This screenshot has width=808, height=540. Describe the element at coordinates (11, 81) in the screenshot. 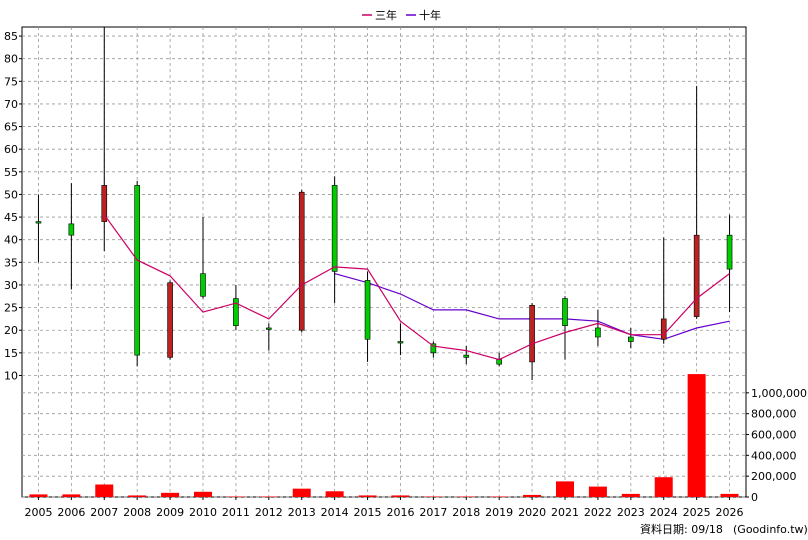

I see `price-tick-label: 75` at that location.